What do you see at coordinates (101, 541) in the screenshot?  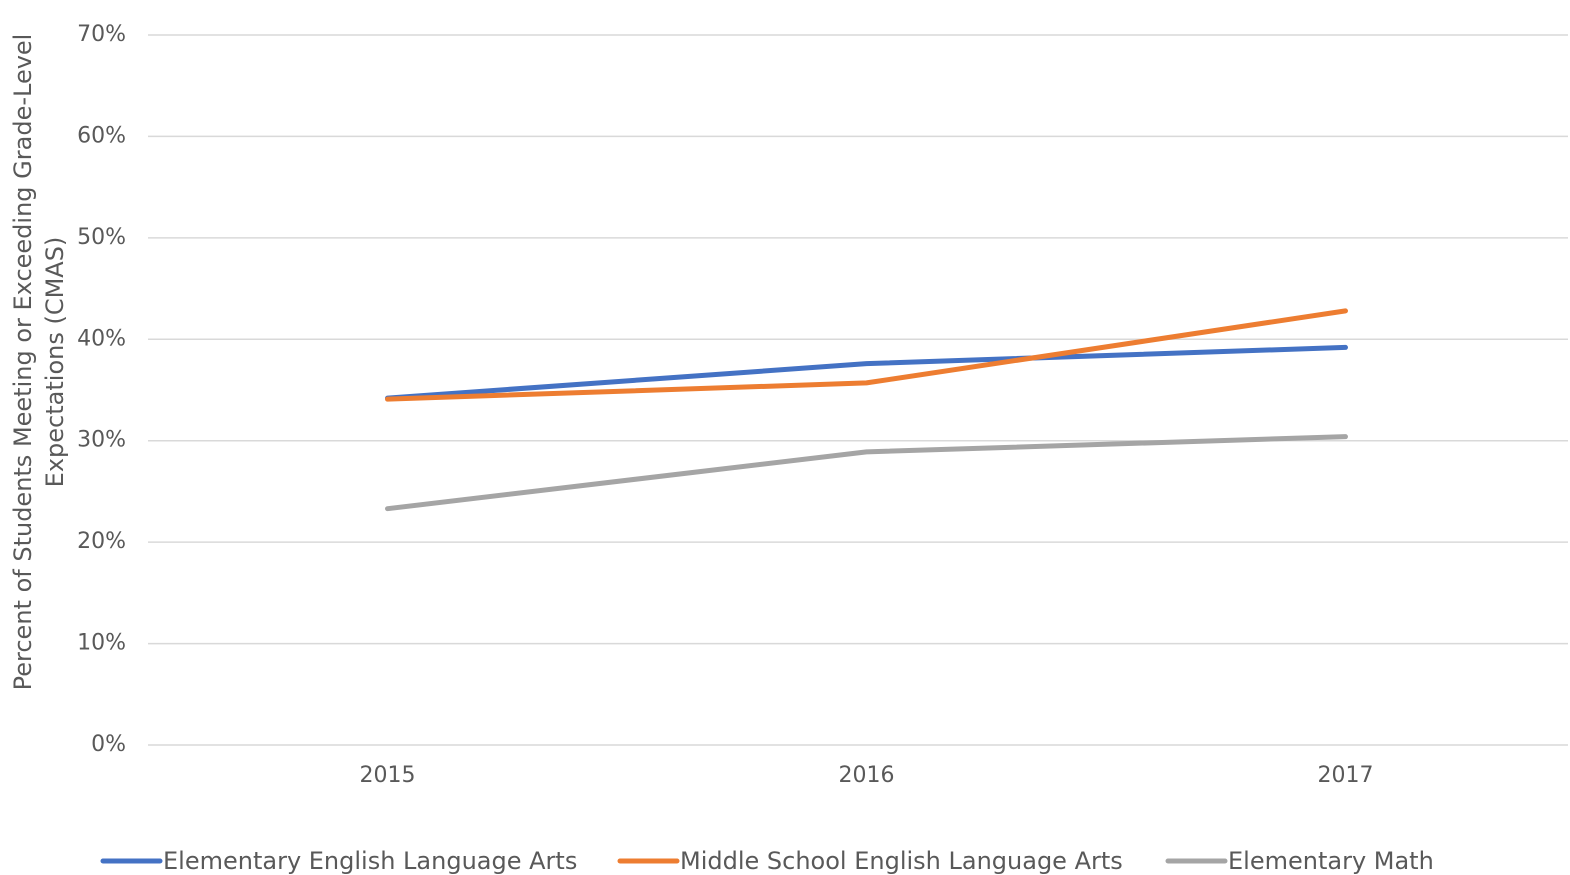 I see `y-tick-label: 20%` at bounding box center [101, 541].